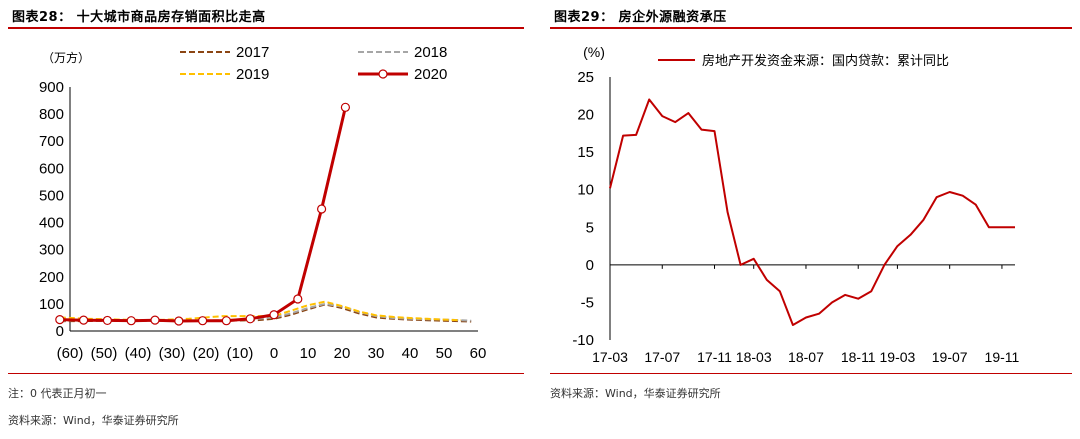  What do you see at coordinates (811, 28) in the screenshot?
I see `right-title-rule` at bounding box center [811, 28].